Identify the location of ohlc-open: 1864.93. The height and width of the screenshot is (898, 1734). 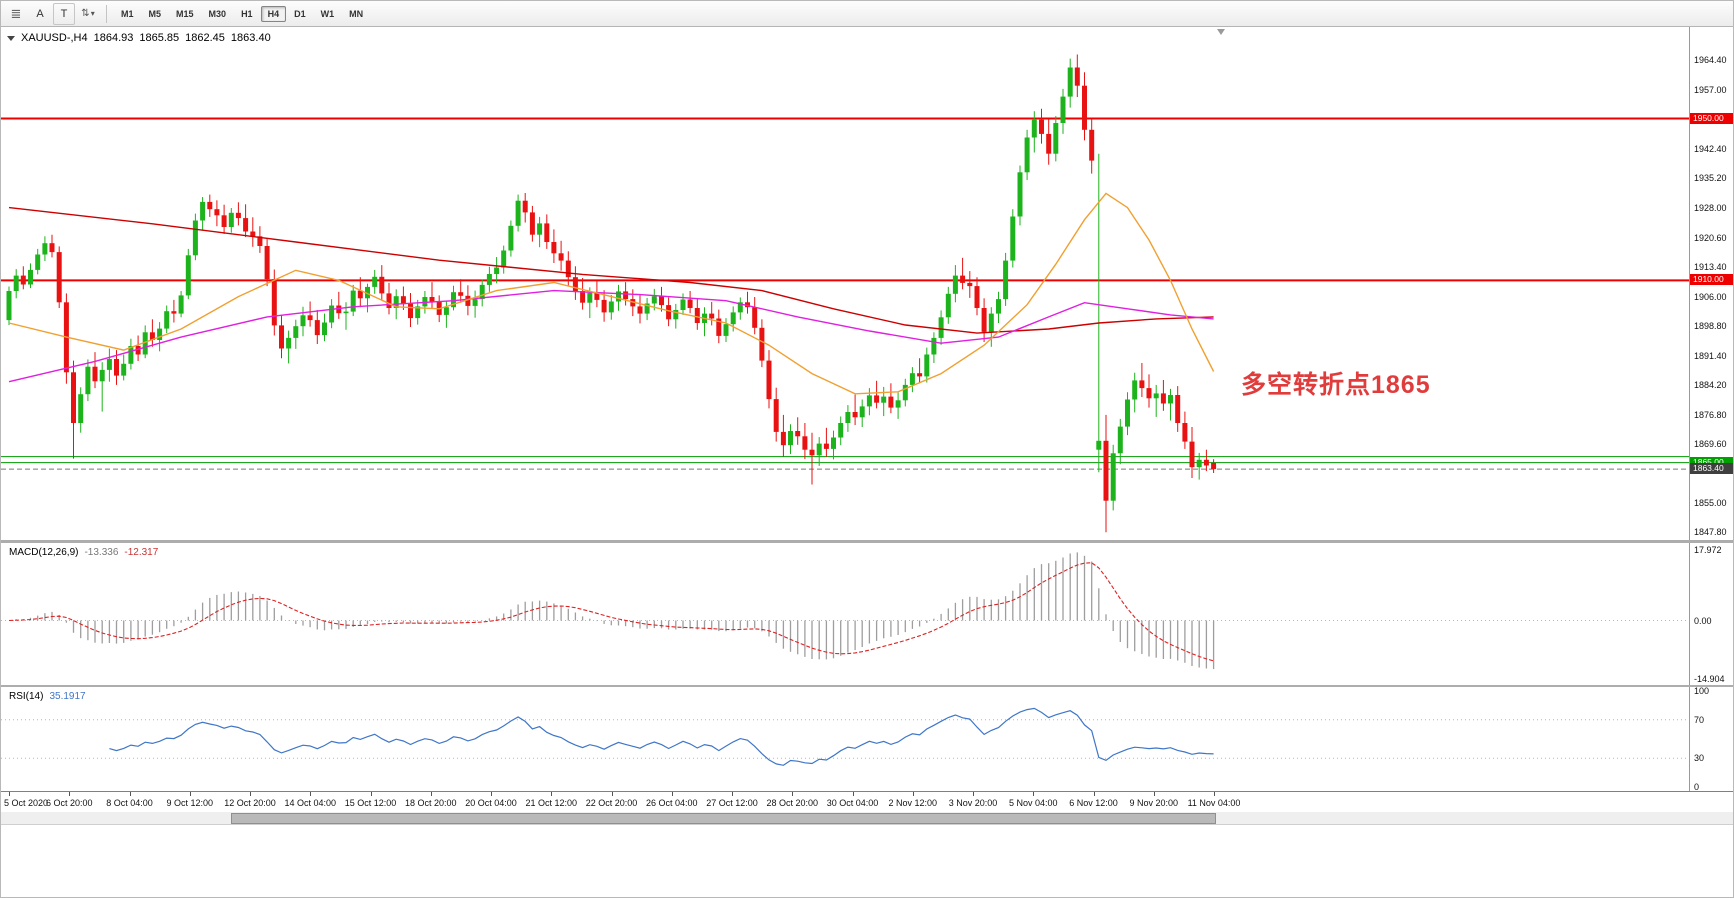
(113, 38).